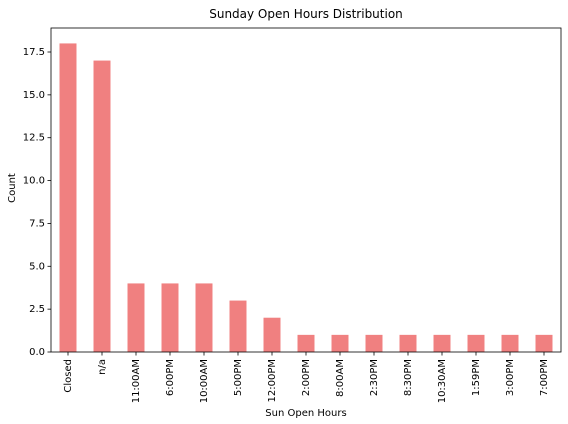 This screenshot has width=568, height=424. Describe the element at coordinates (34, 52) in the screenshot. I see `y-tick-label-7: 17.5` at that location.